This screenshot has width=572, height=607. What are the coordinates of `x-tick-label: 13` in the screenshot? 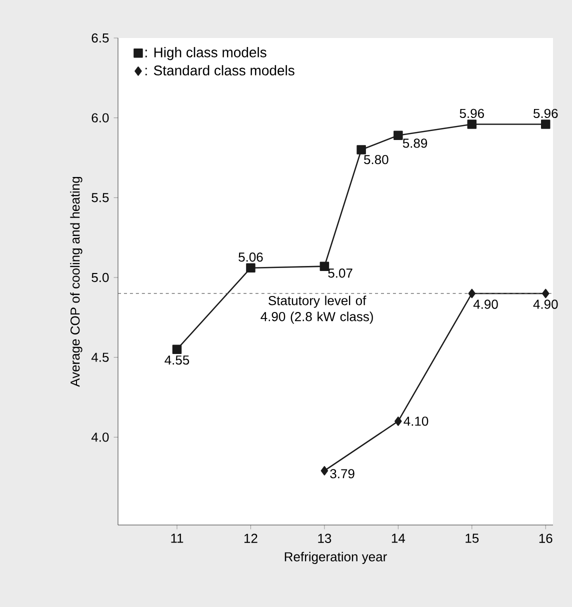 It's located at (325, 538).